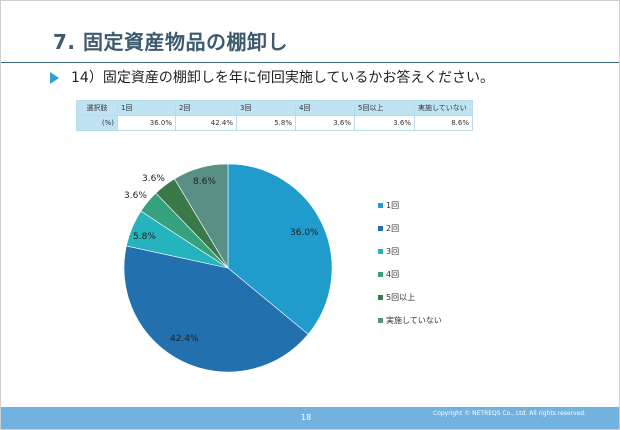 Image resolution: width=620 pixels, height=430 pixels. What do you see at coordinates (97, 108) in the screenshot?
I see `table-header-label: 選択肢` at bounding box center [97, 108].